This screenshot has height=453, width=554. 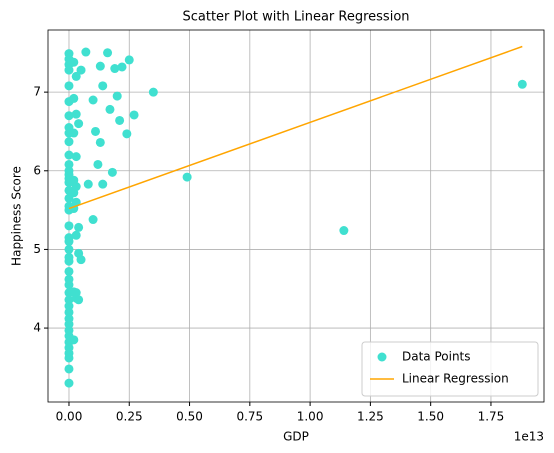 What do you see at coordinates (17, 216) in the screenshot?
I see `y-axis-label: Happiness Score` at bounding box center [17, 216].